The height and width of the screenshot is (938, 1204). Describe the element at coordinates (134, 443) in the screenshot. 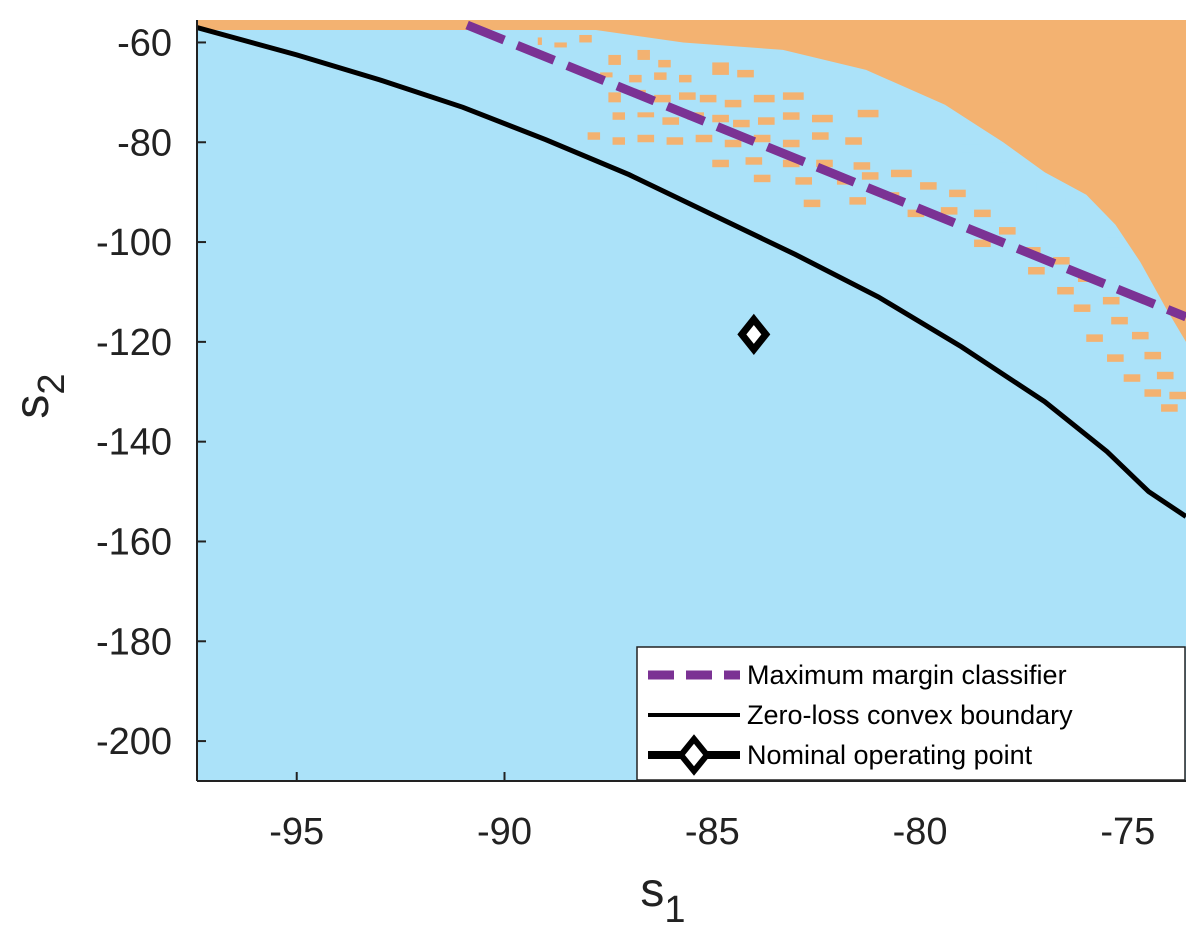

I see `y-tick-label: -140` at that location.